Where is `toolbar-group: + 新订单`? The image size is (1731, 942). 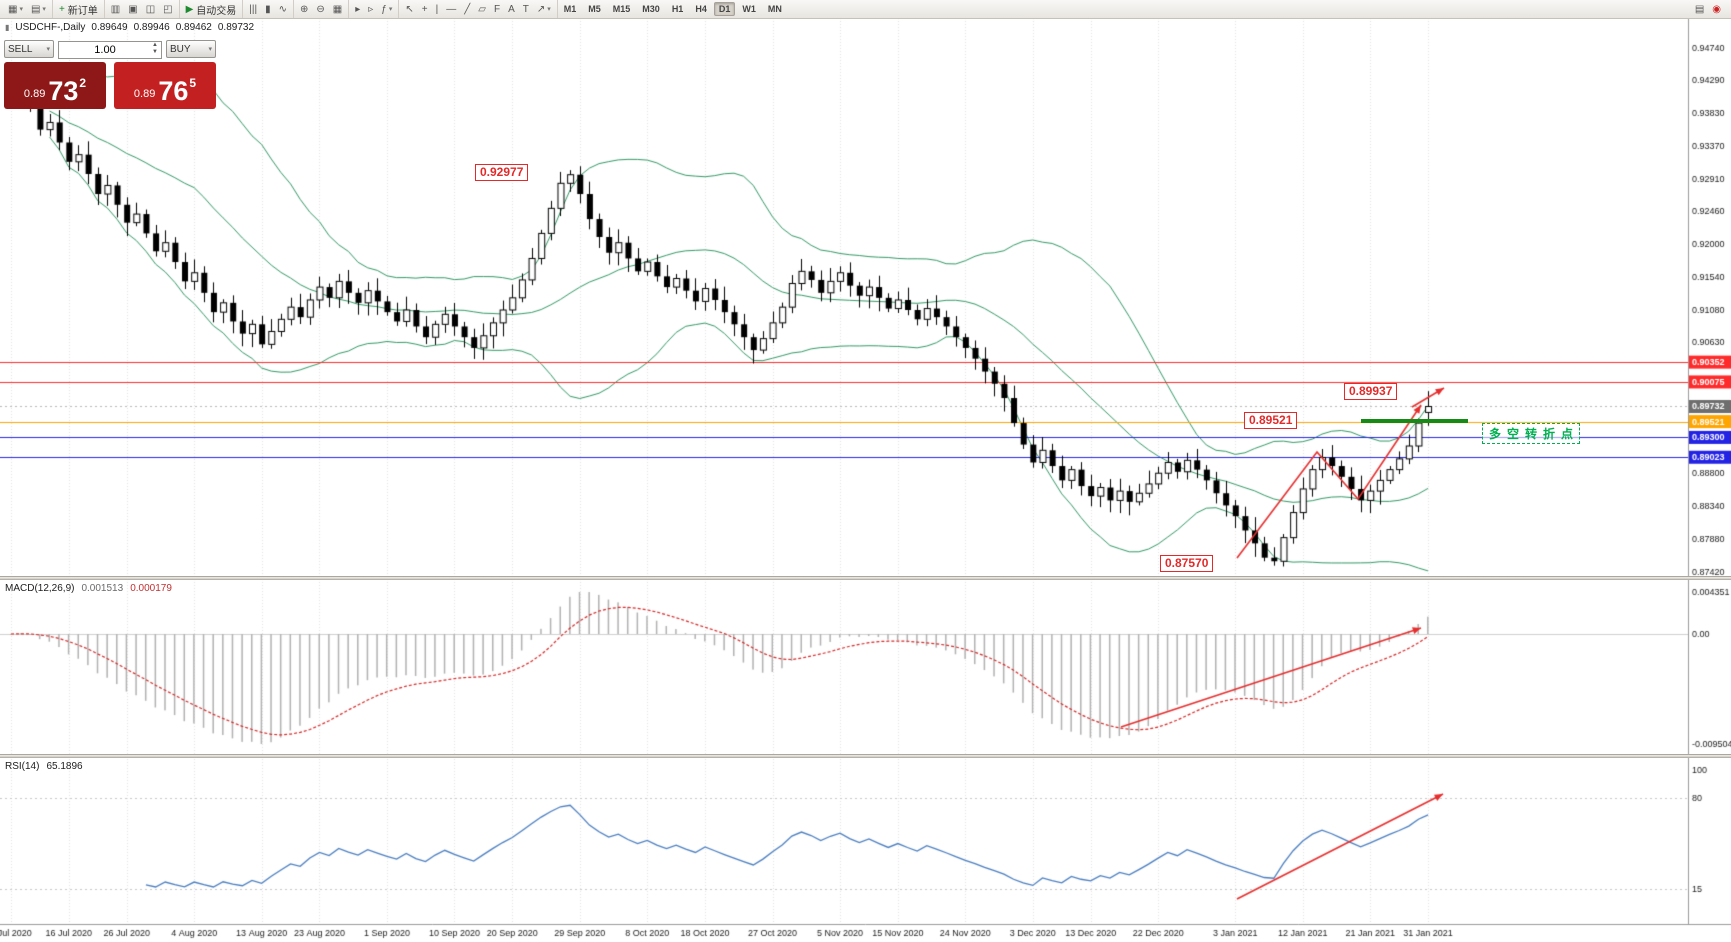
toolbar-group: + 新订单 is located at coordinates (79, 9).